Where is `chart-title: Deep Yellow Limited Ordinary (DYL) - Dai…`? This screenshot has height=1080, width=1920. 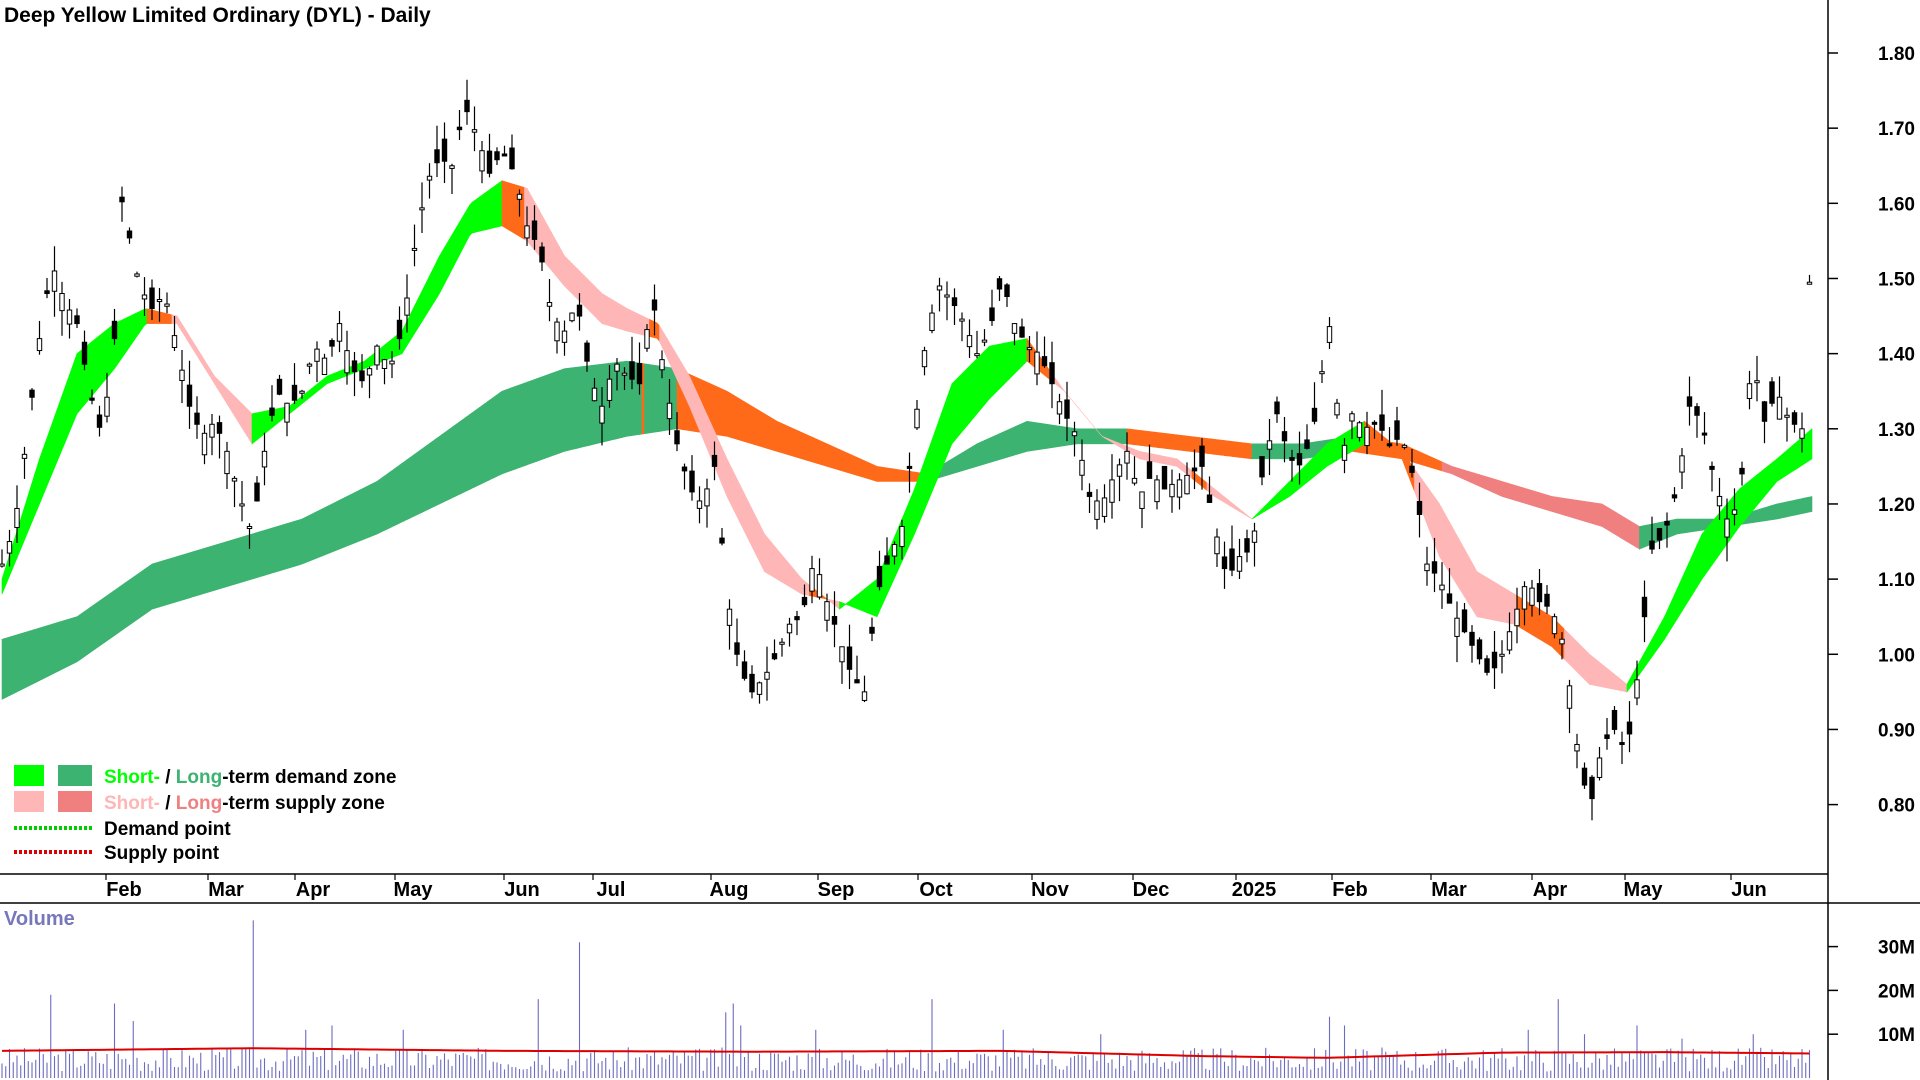
chart-title: Deep Yellow Limited Ordinary (DYL) - Dai… is located at coordinates (217, 15).